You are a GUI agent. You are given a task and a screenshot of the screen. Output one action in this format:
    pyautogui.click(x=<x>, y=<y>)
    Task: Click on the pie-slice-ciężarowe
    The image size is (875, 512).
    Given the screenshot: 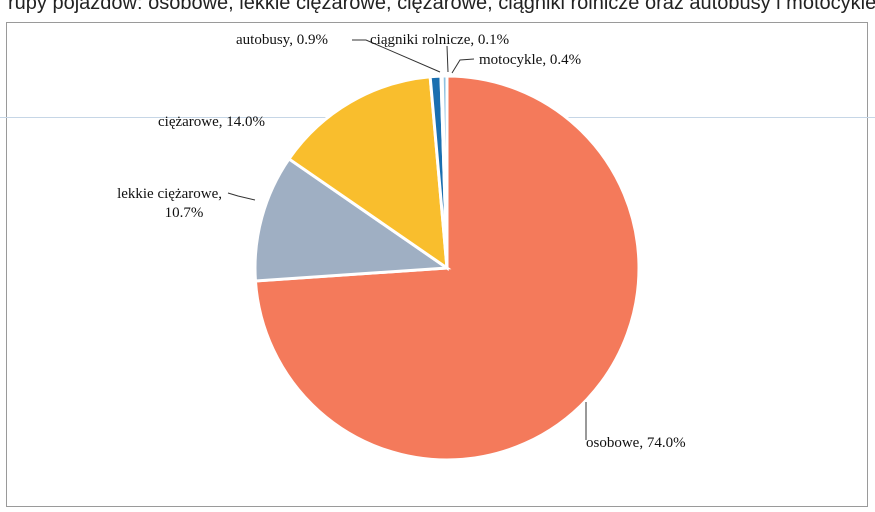 What is the action you would take?
    pyautogui.click(x=367, y=173)
    